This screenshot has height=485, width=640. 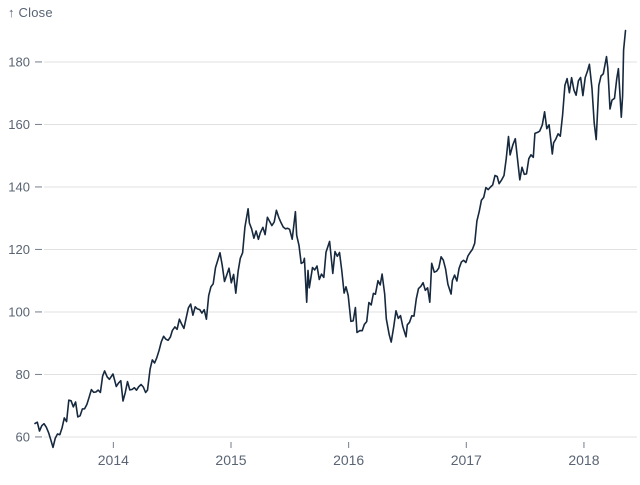 I want to click on y-tick-label: 120, so click(x=19, y=249).